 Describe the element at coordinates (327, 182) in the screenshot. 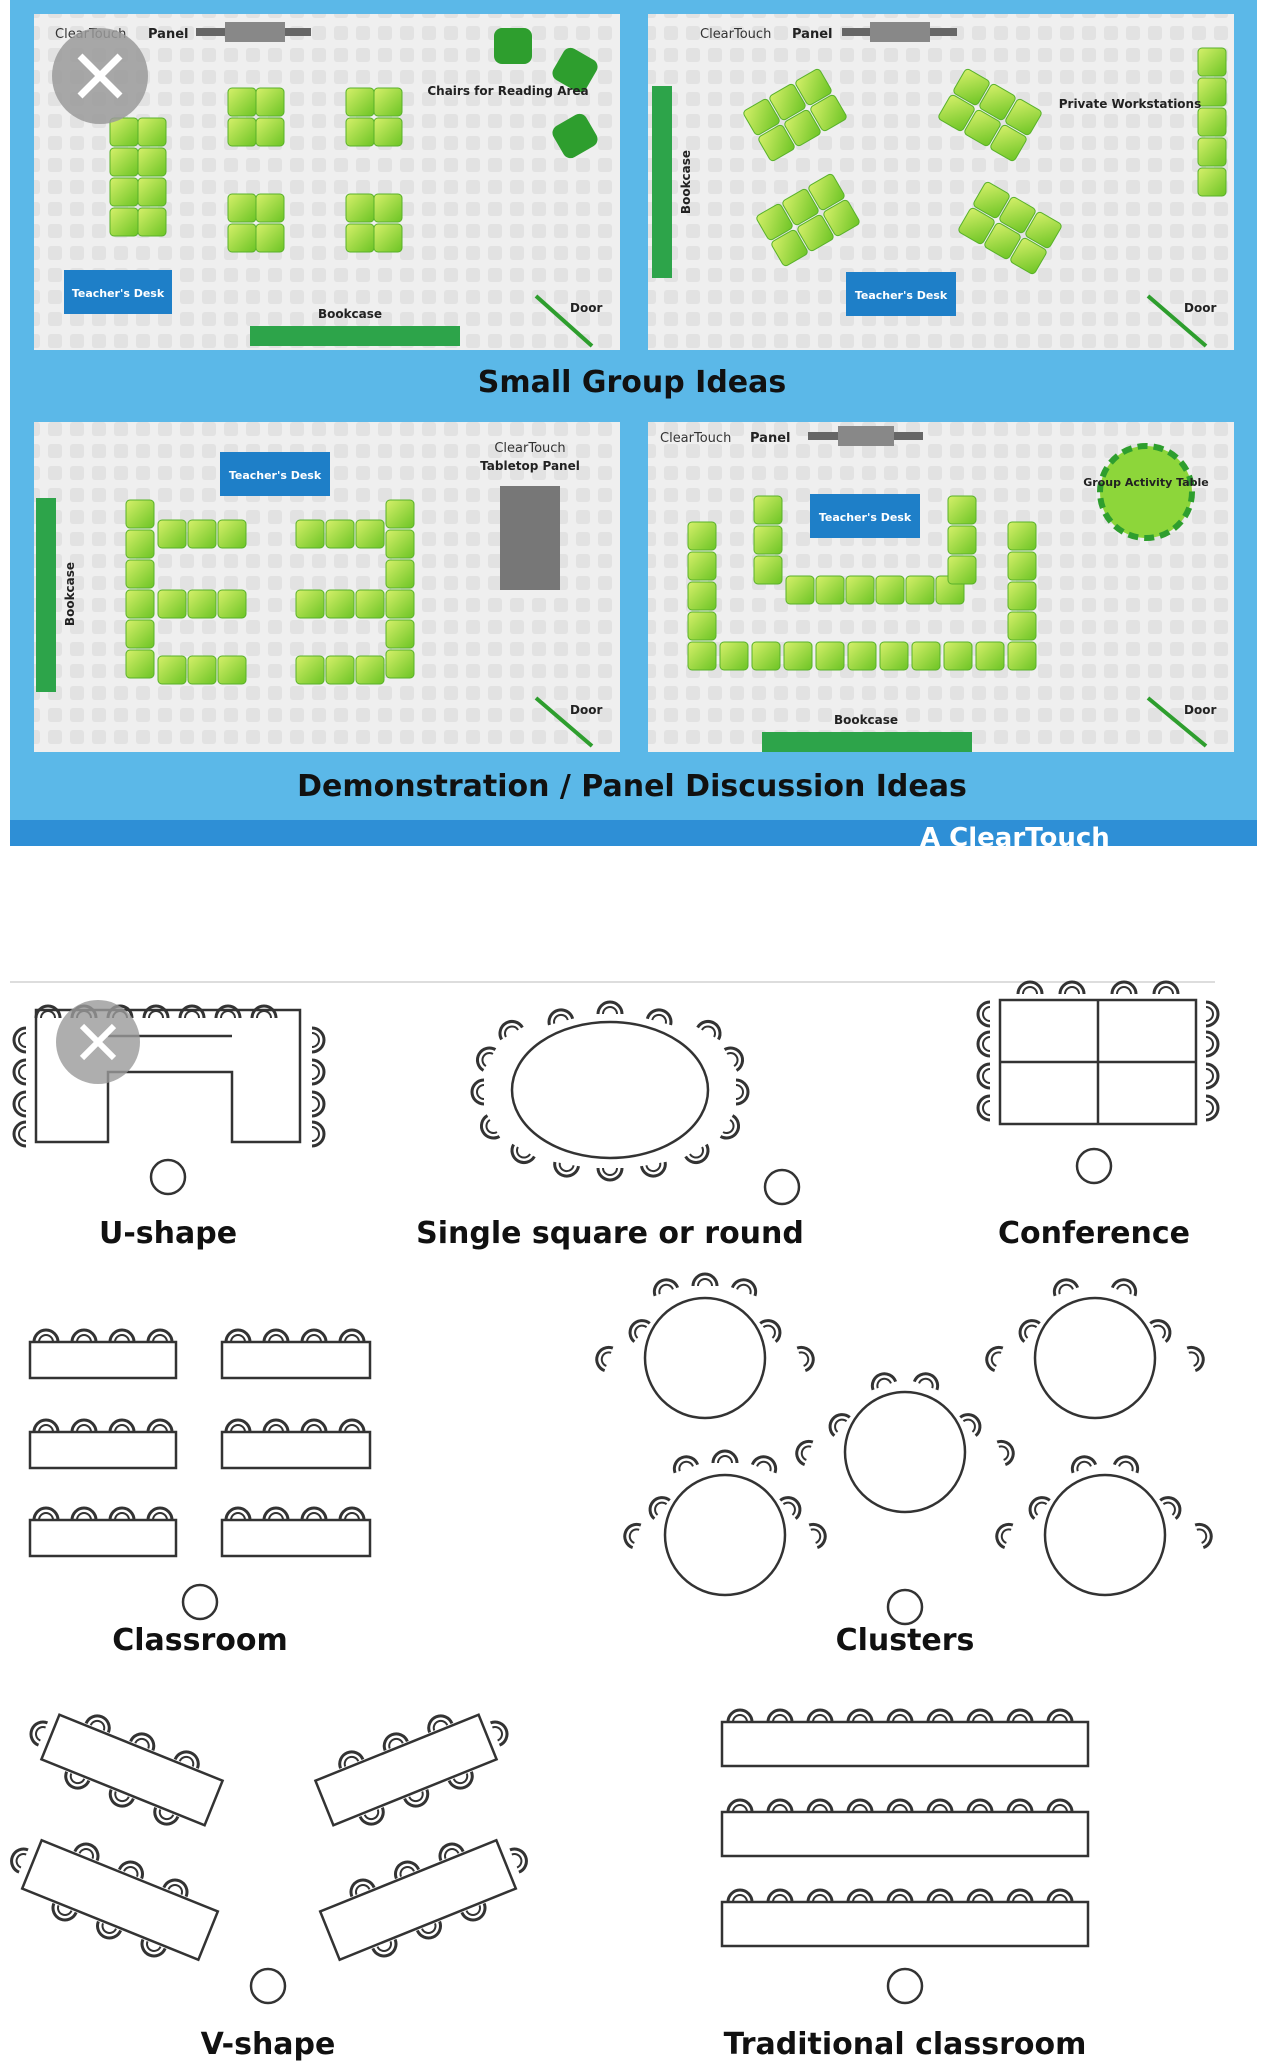

I see `room-small-group-1: ClearTouch Panel` at that location.